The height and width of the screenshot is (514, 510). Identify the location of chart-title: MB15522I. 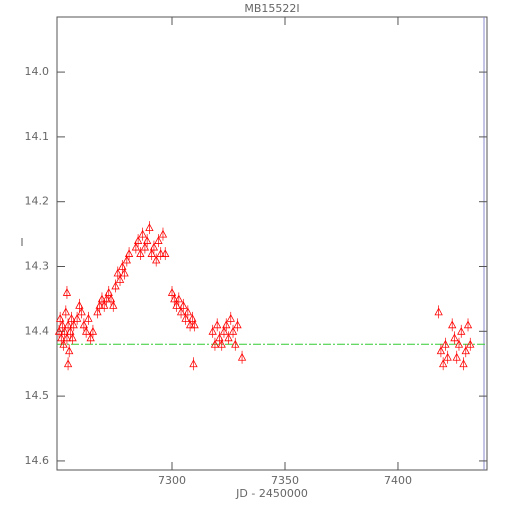
(271, 8).